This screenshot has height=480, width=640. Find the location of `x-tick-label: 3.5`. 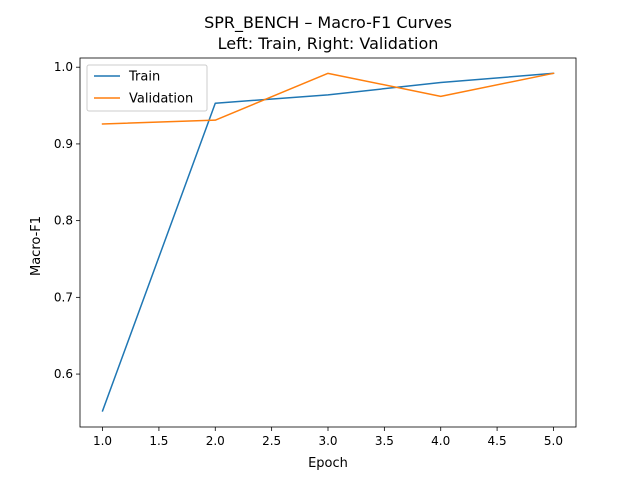

x-tick-label: 3.5 is located at coordinates (384, 441).